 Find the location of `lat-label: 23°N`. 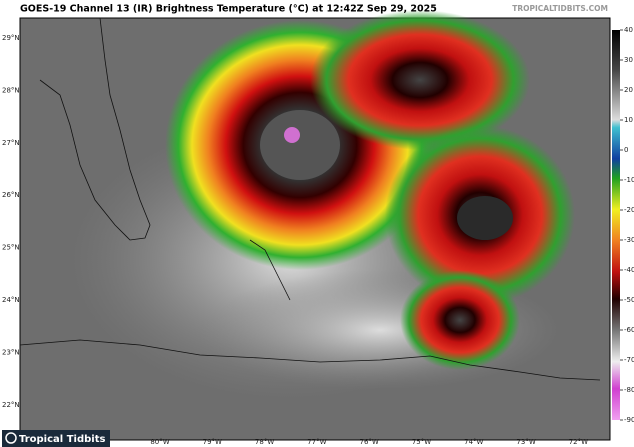

lat-label: 23°N is located at coordinates (11, 352).